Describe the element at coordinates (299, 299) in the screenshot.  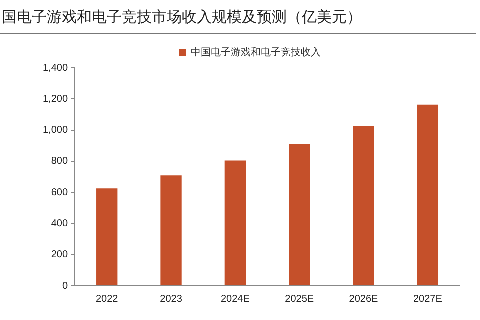
I see `x-tick-label: 2025E` at that location.